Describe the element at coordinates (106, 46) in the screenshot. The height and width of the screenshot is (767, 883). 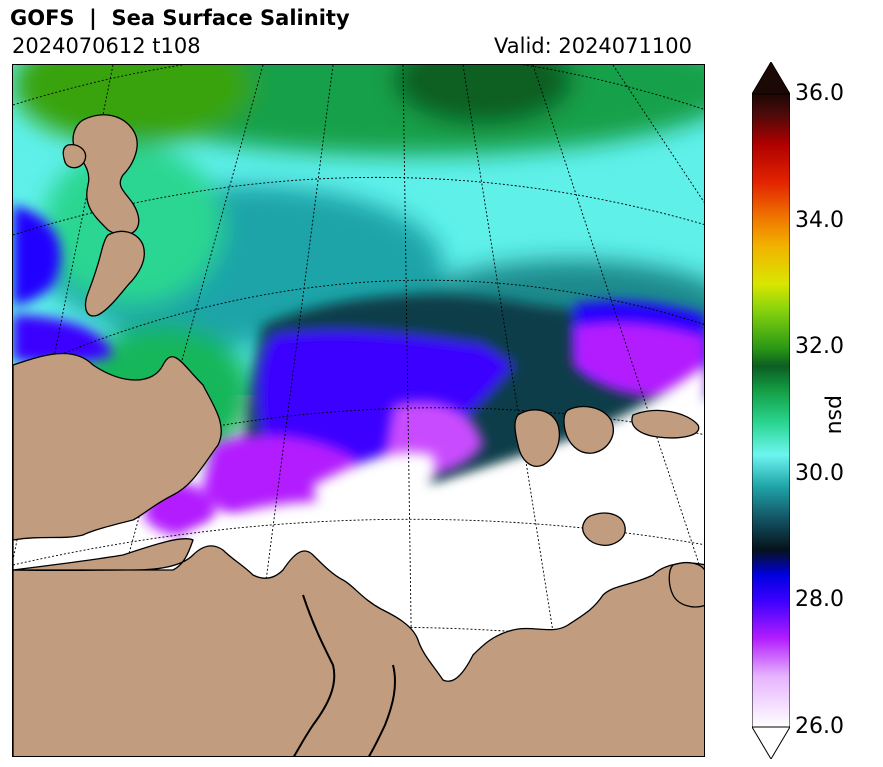
I see `run-label: 2024070612 t108` at that location.